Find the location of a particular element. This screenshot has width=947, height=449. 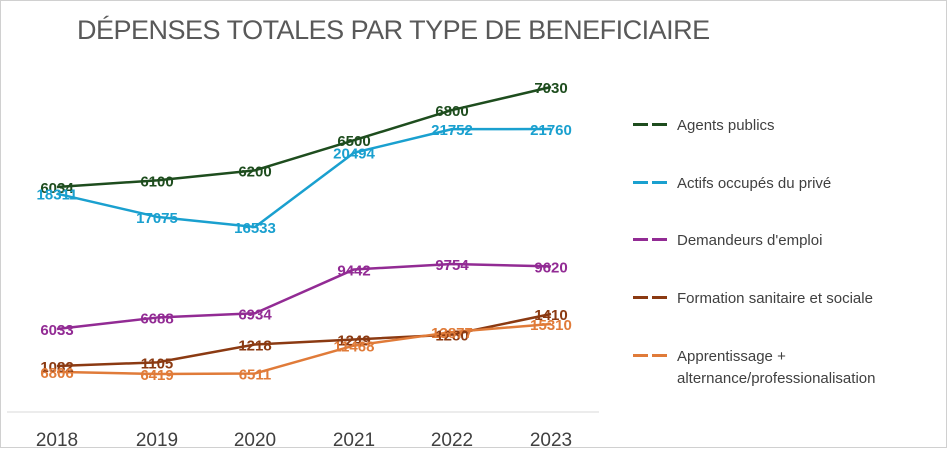

legend-item: Actifs occupés du privé is located at coordinates (779, 184).